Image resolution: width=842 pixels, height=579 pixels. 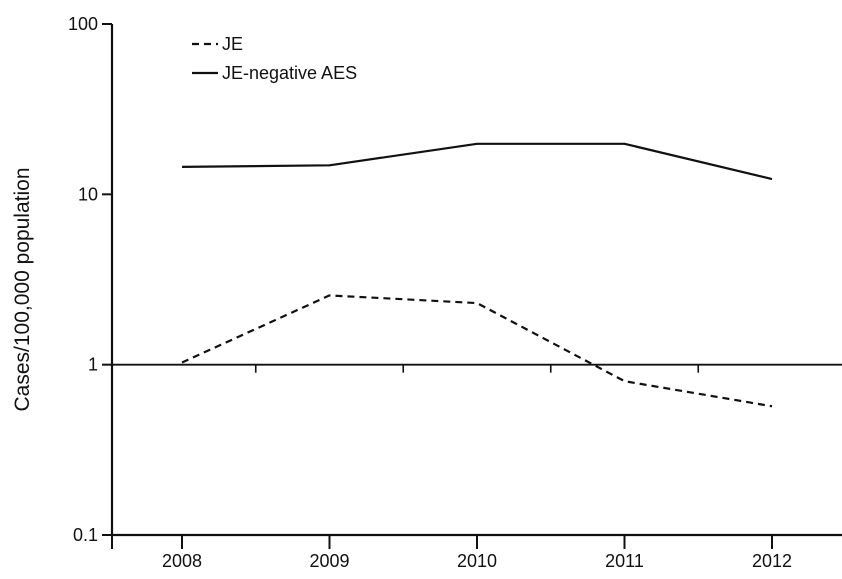 I want to click on series-line-je-negative-aes, so click(x=477, y=161).